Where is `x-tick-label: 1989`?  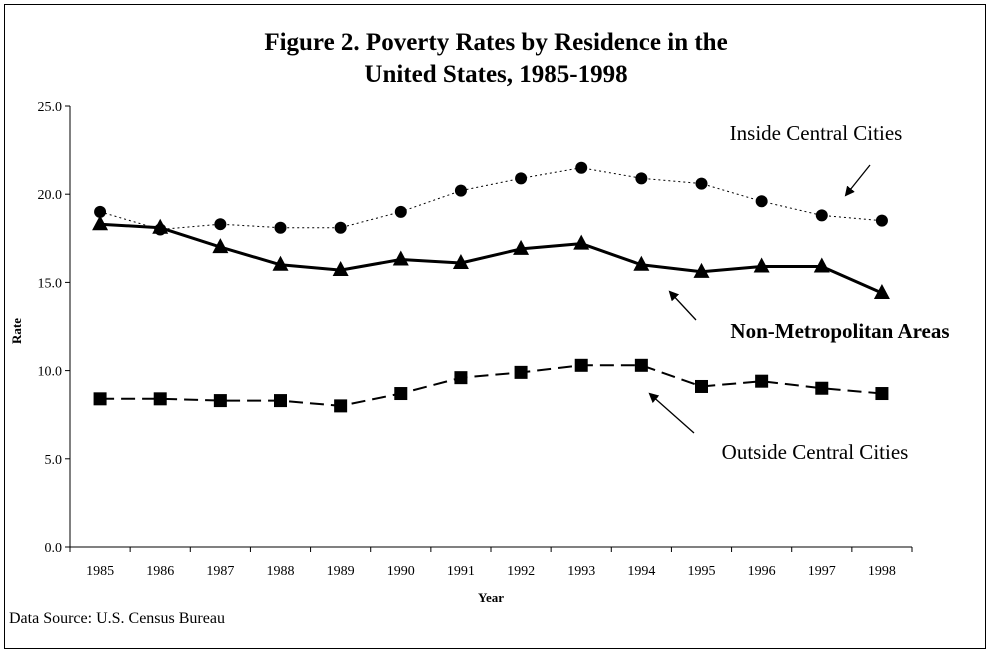
x-tick-label: 1989 is located at coordinates (341, 571).